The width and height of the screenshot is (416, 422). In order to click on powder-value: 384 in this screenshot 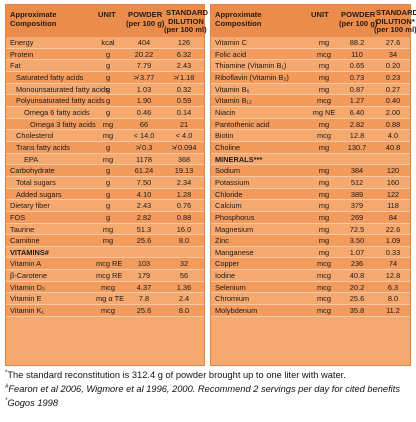, I will do `click(357, 171)`.